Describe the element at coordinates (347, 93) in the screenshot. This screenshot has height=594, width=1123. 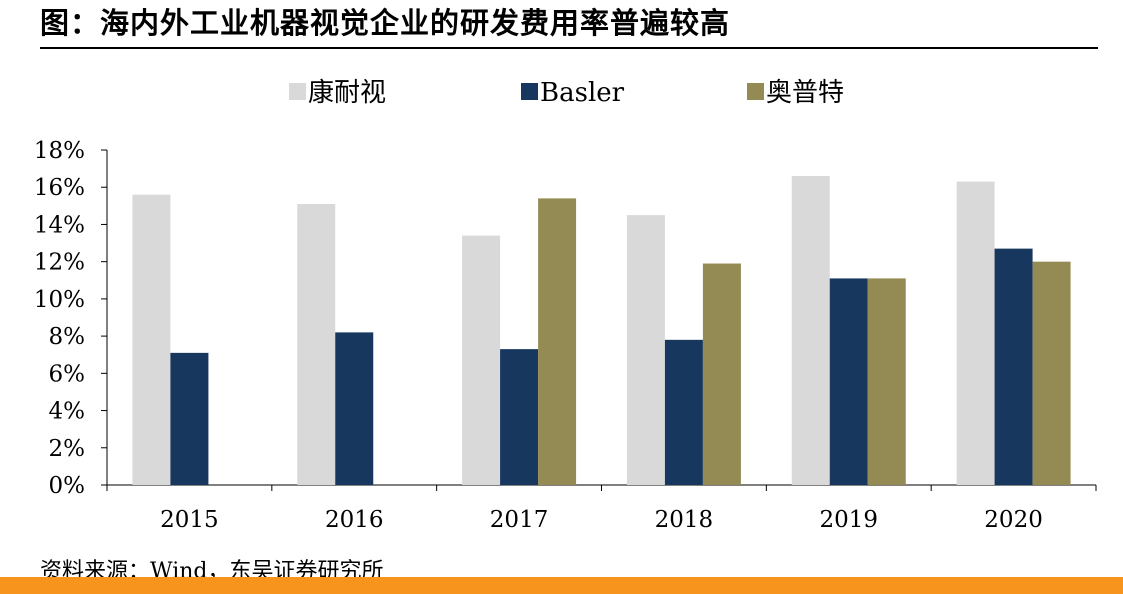
I see `legend-label: 康耐视` at that location.